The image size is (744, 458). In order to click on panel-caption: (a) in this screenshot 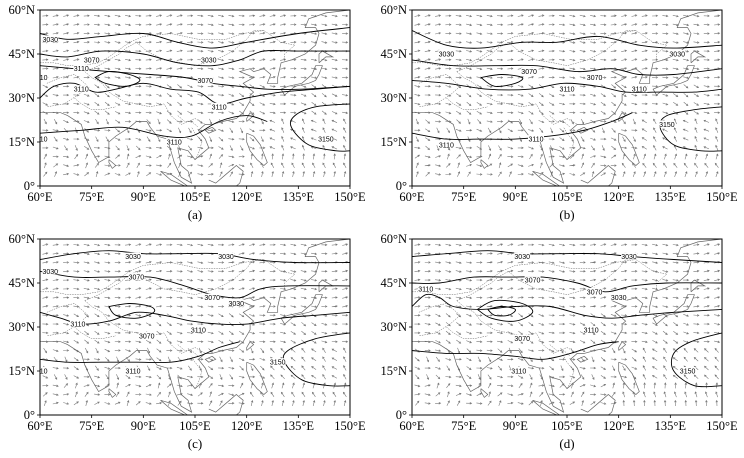, I will do `click(195, 214)`.